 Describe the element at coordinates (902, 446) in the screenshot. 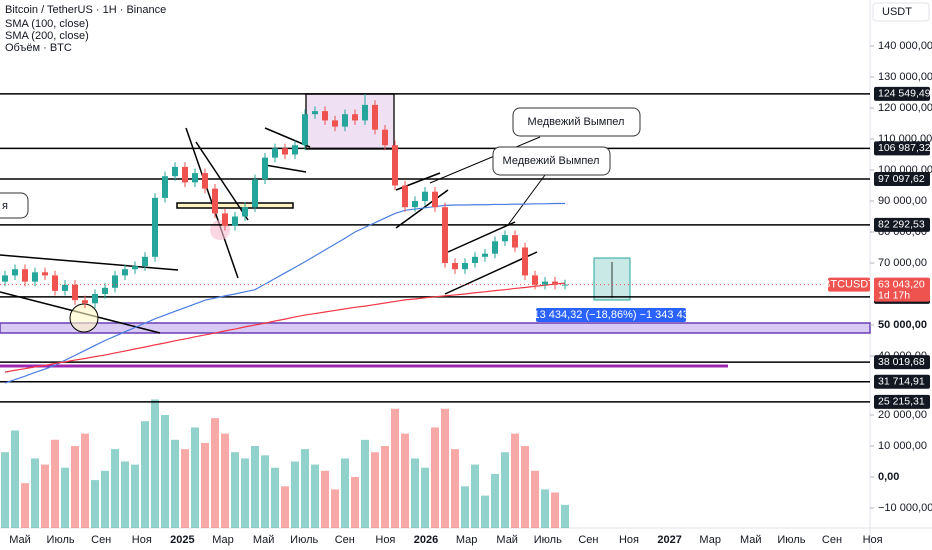

I see `y2-tick-label: 10 000,00` at that location.